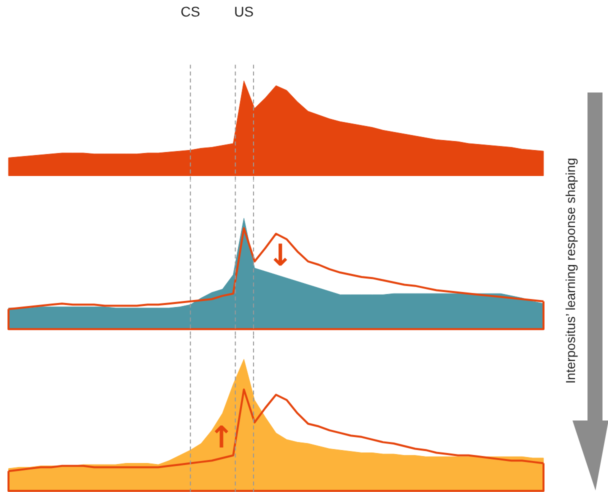 Image resolution: width=608 pixels, height=492 pixels. Describe the element at coordinates (280, 256) in the screenshot. I see `annotation: ↓` at that location.